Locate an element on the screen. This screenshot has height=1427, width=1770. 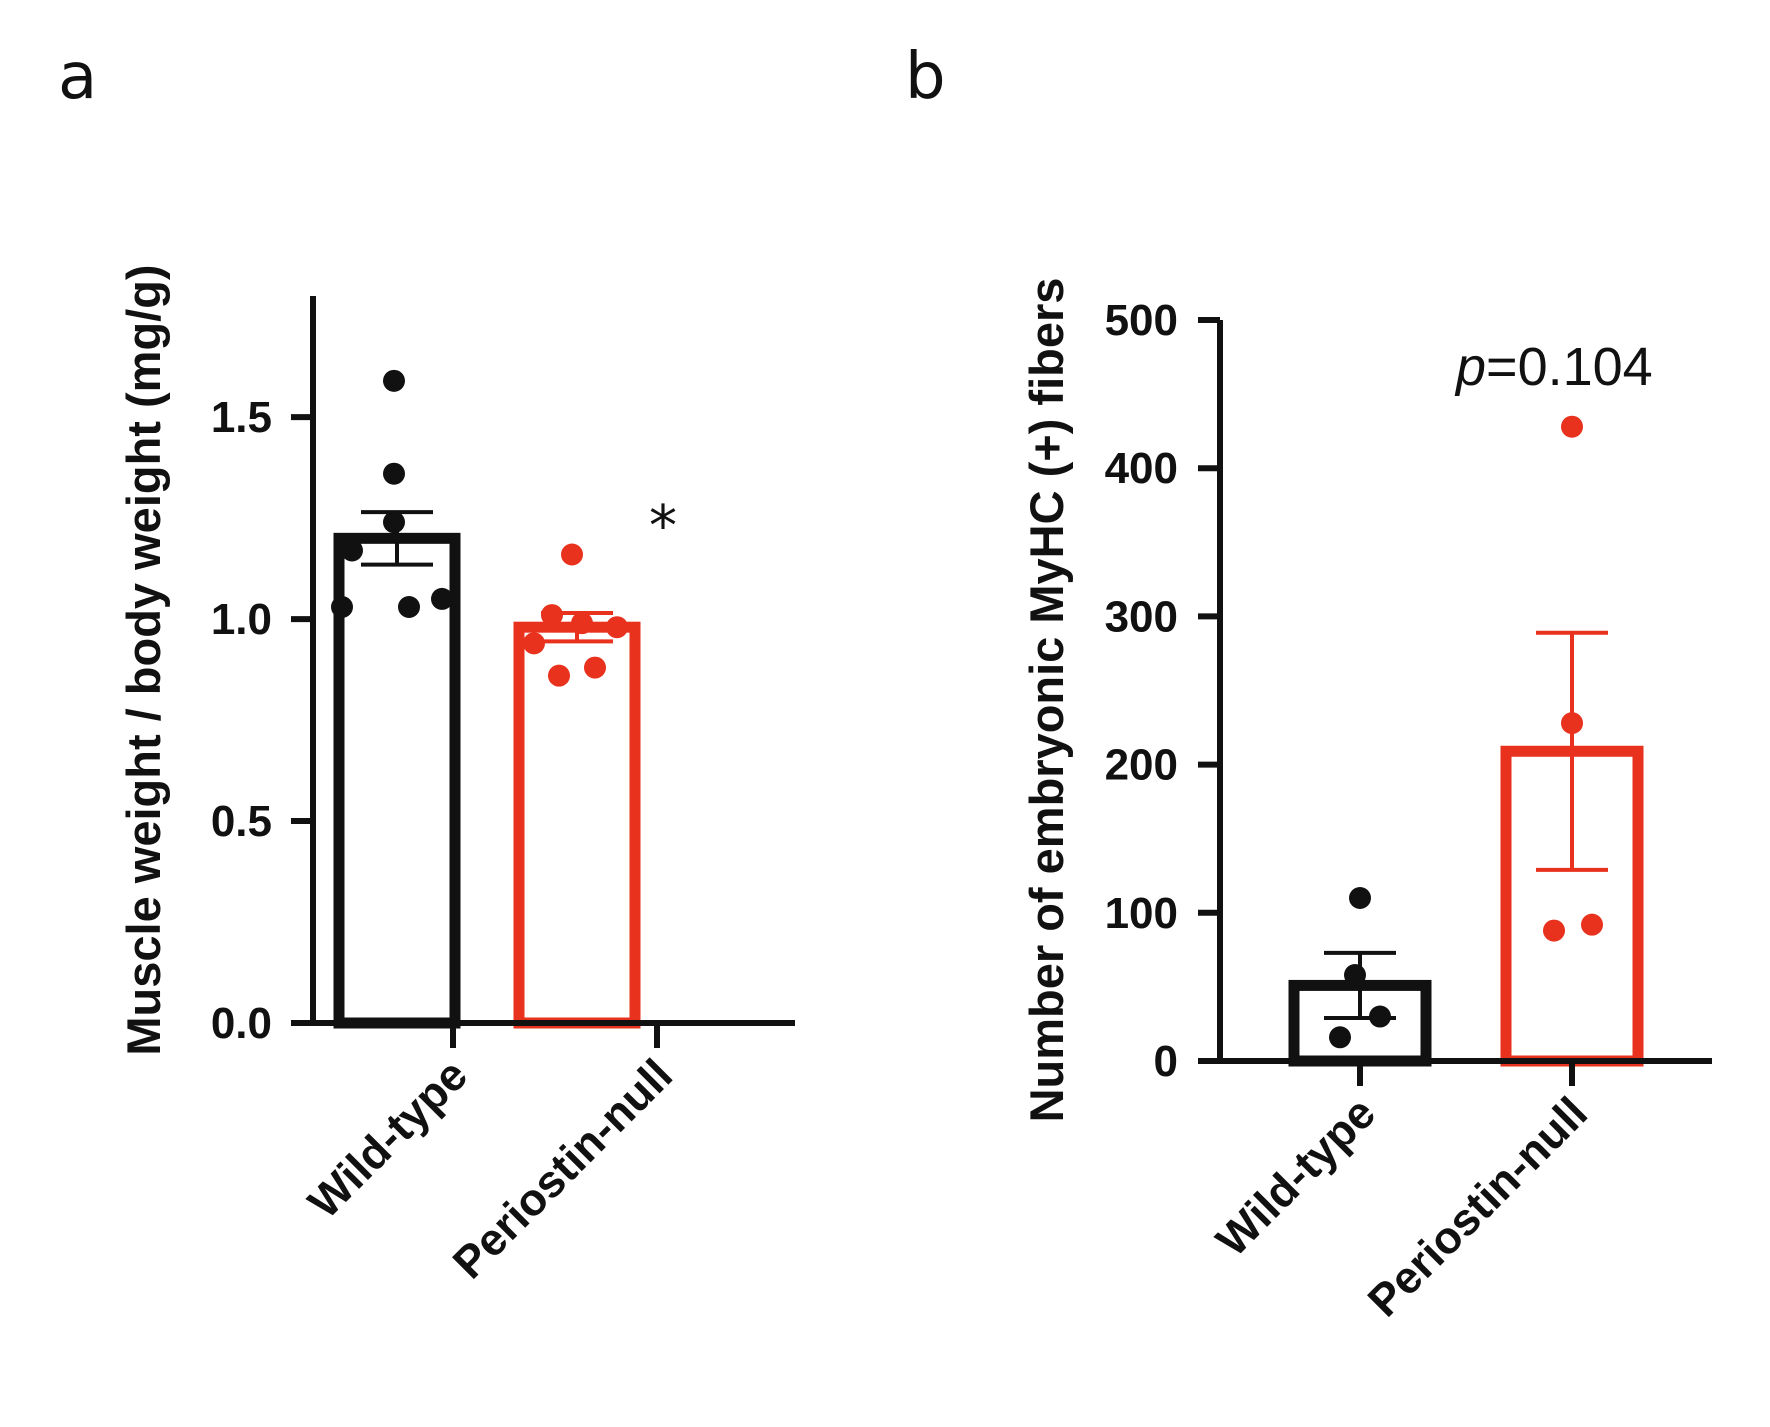
category-labels-a: Wild-type Periostin-null is located at coordinates (490, 1155).